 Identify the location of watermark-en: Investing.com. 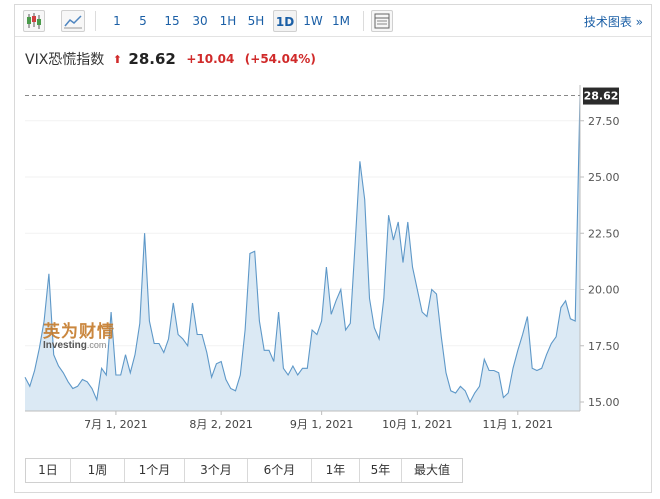
(79, 345).